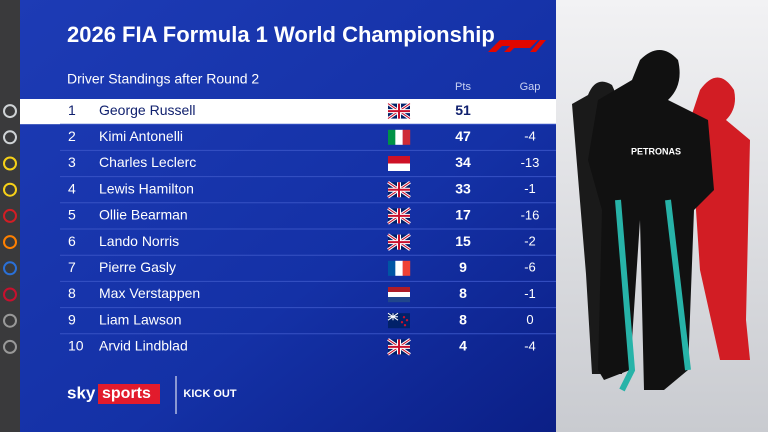 This screenshot has width=768, height=432. I want to click on f1-logo, so click(517, 46).